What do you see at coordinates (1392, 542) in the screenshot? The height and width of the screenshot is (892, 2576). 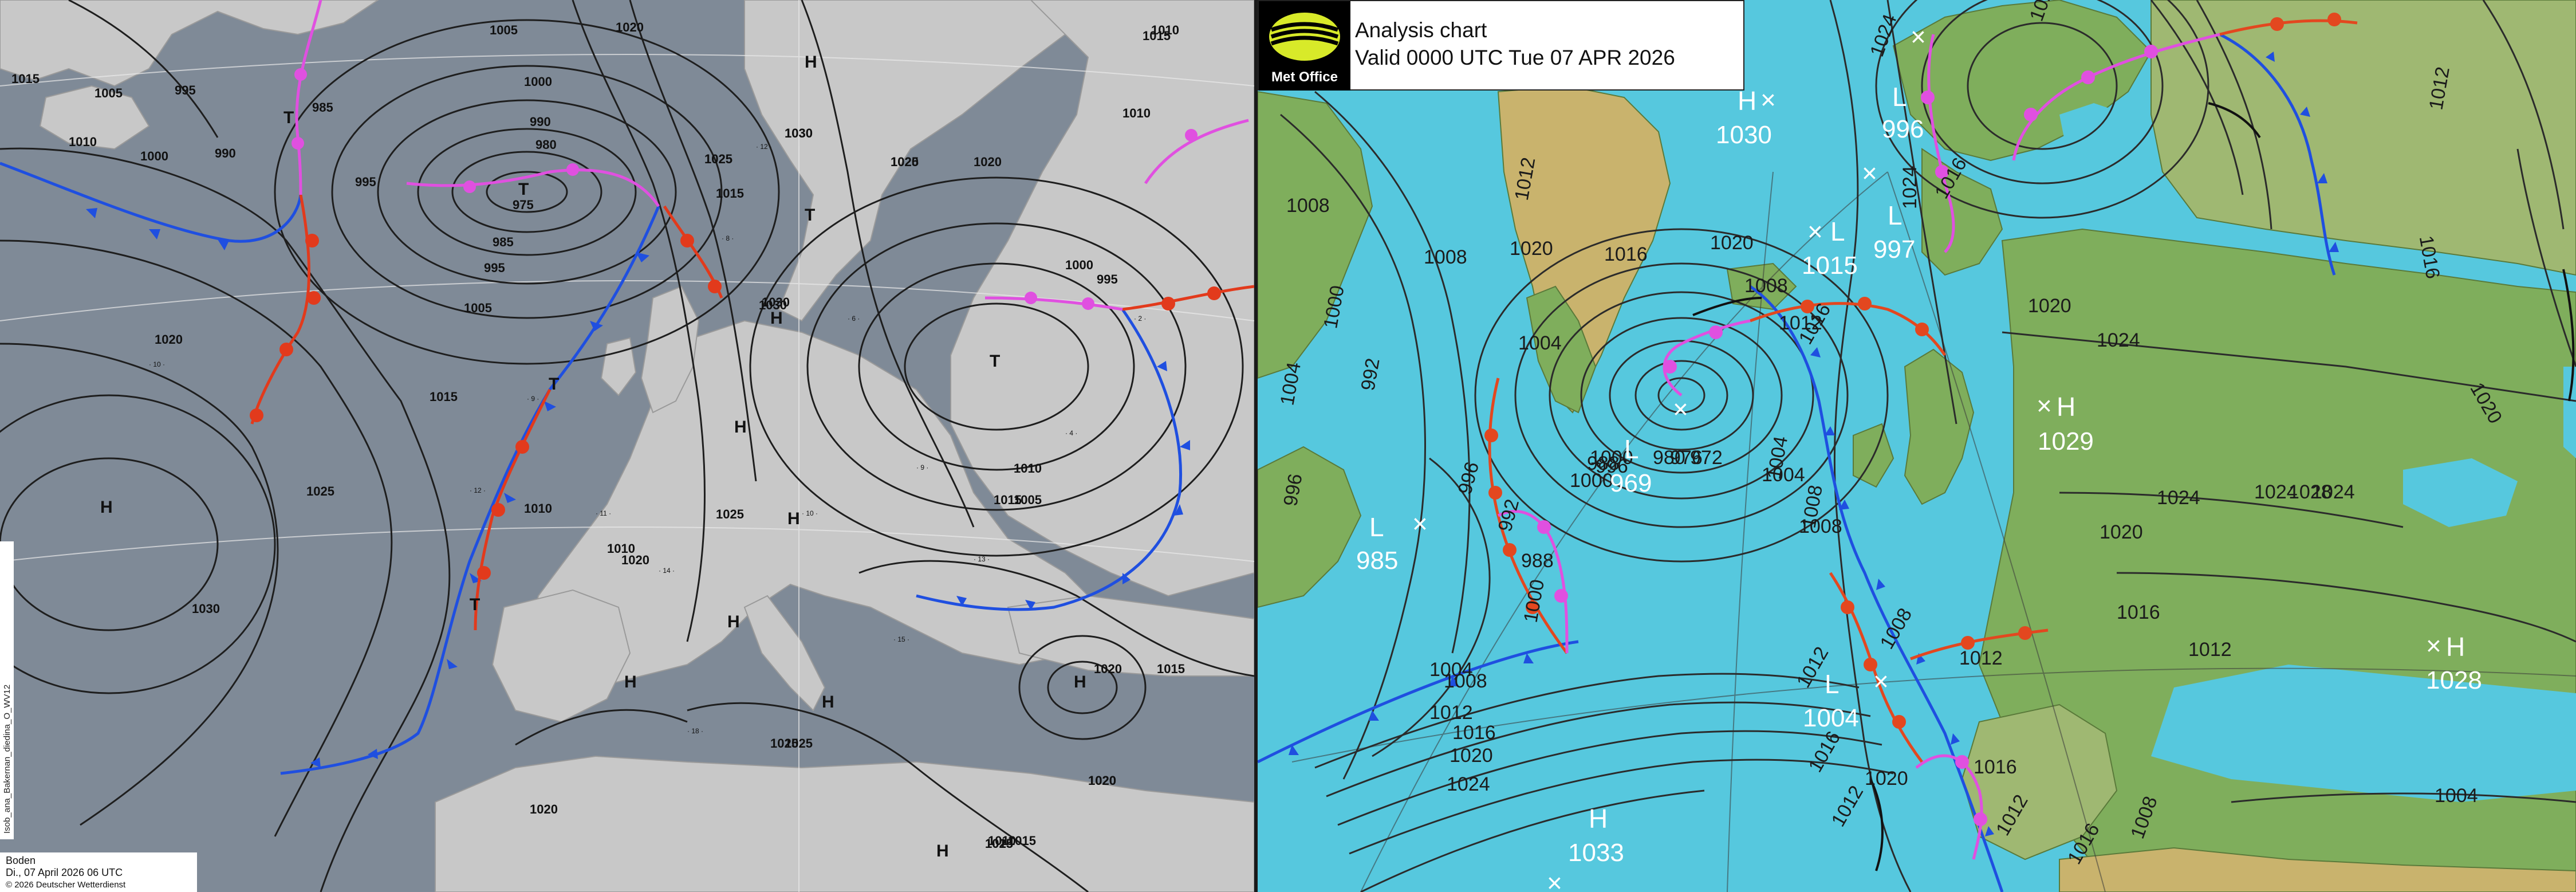 I see `low-center-985: × L 985` at bounding box center [1392, 542].